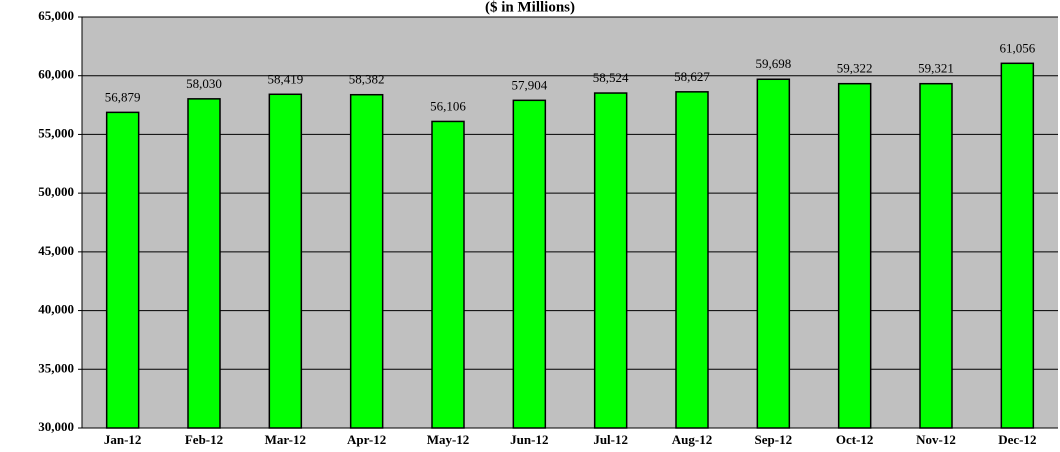 The image size is (1060, 452). I want to click on x-tick-label: Jun-12, so click(529, 439).